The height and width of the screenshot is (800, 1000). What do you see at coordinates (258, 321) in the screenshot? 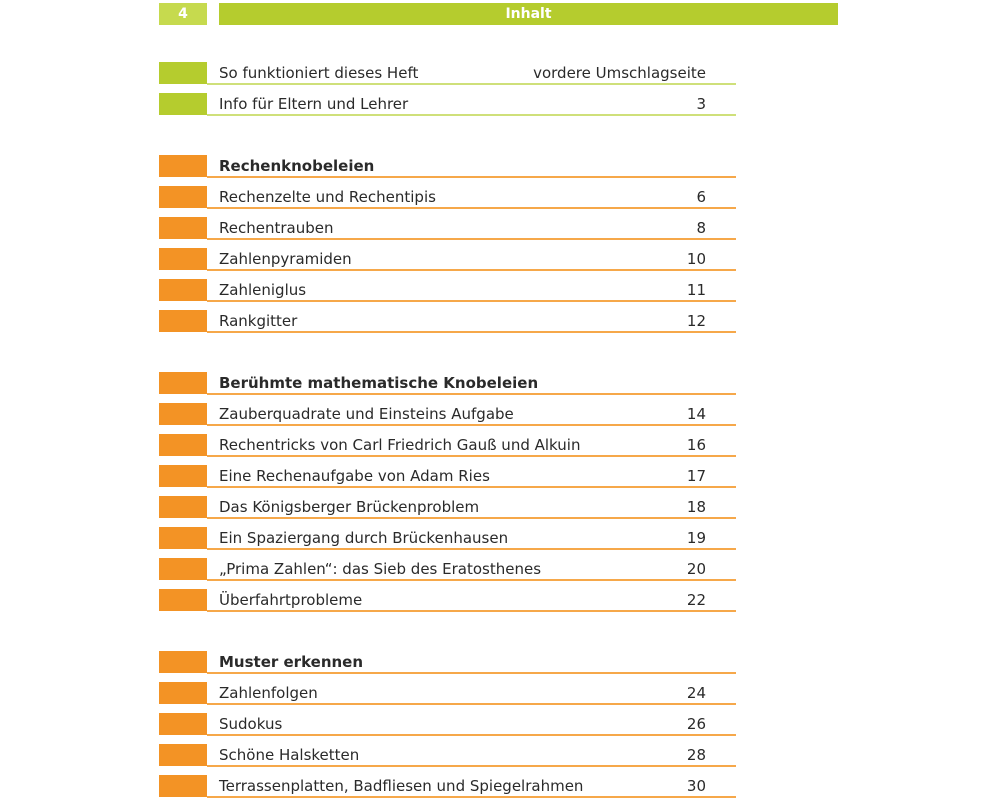
I see `entry-title: Rankgitter` at bounding box center [258, 321].